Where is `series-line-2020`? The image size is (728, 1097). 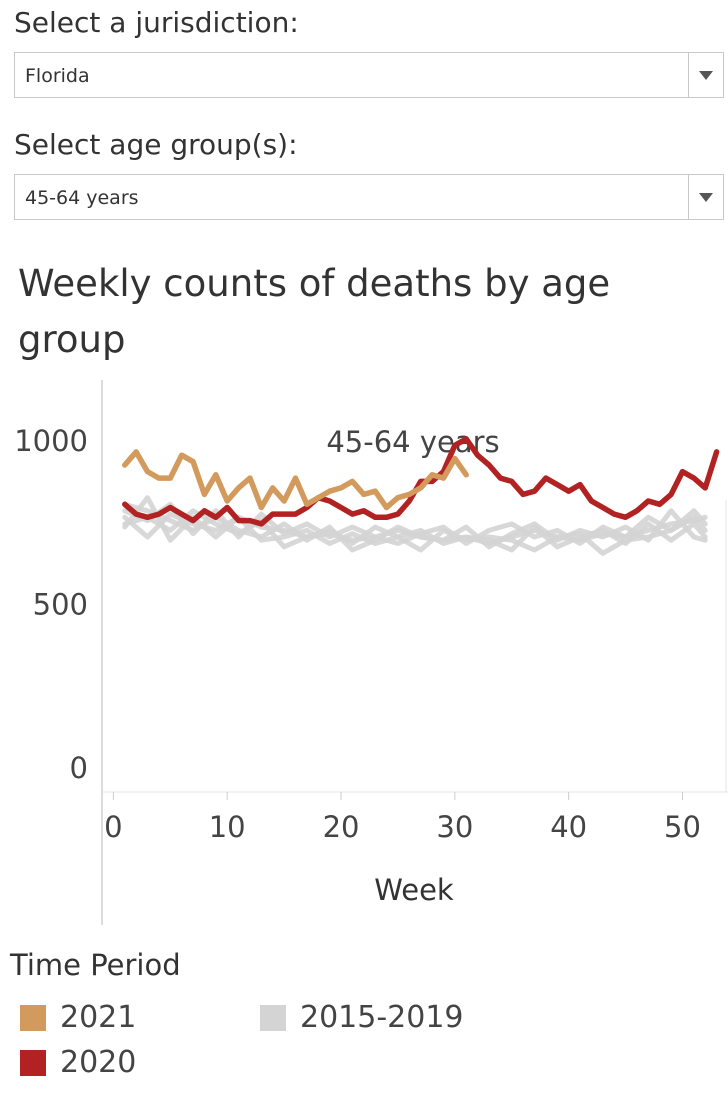
series-line-2020 is located at coordinates (421, 481).